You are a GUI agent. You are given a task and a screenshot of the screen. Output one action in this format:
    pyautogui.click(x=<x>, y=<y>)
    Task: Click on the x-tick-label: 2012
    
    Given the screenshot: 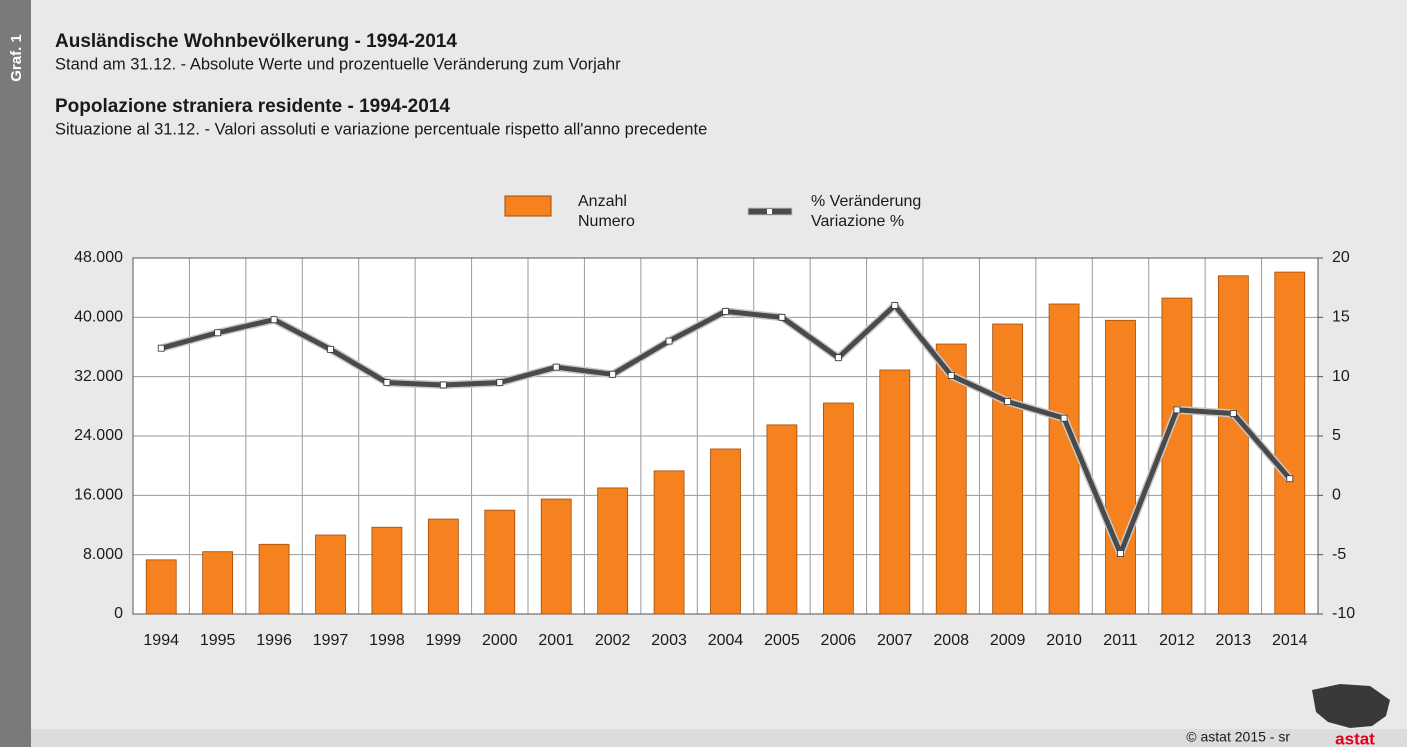 What is the action you would take?
    pyautogui.click(x=1177, y=640)
    